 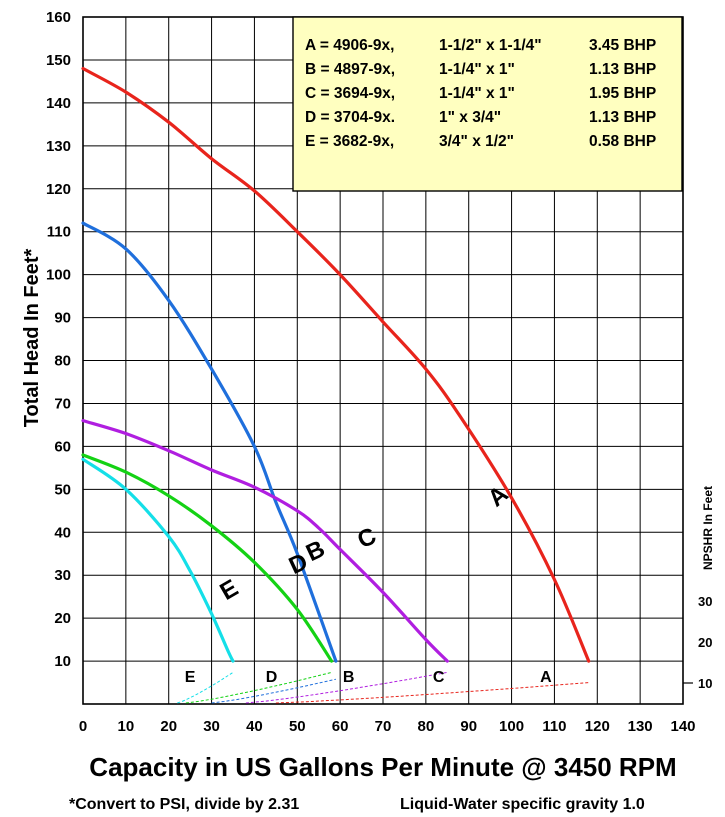 I want to click on y-tick-label: 40, so click(x=62, y=532).